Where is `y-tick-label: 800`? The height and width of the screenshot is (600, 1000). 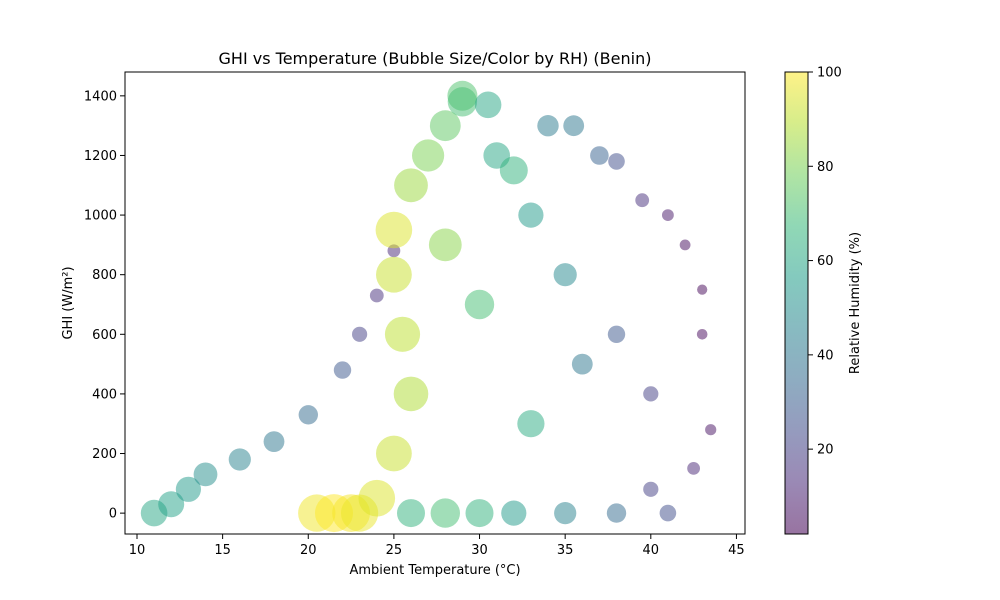
y-tick-label: 800 is located at coordinates (104, 275).